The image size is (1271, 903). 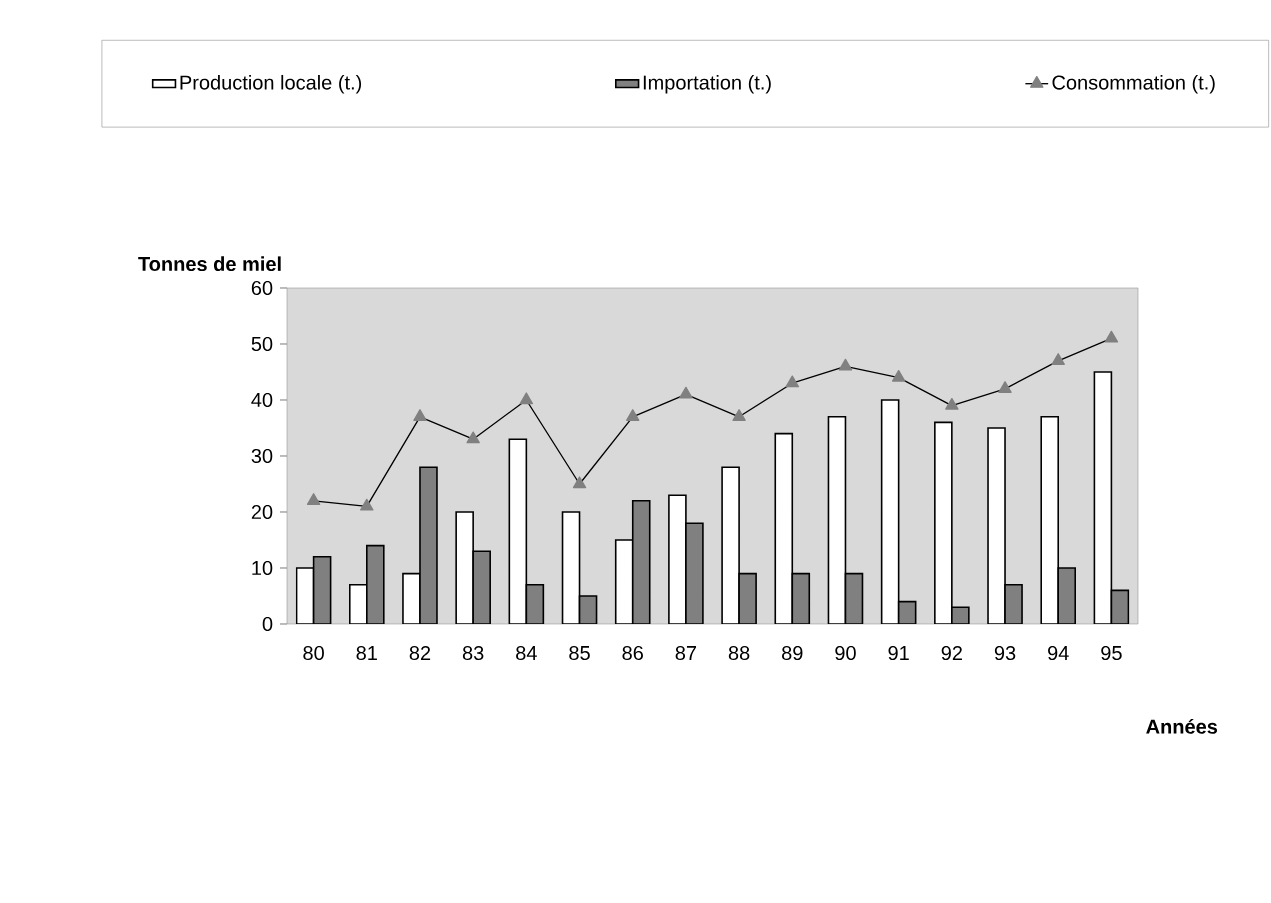 I want to click on x-tick-label: 81, so click(x=366, y=653).